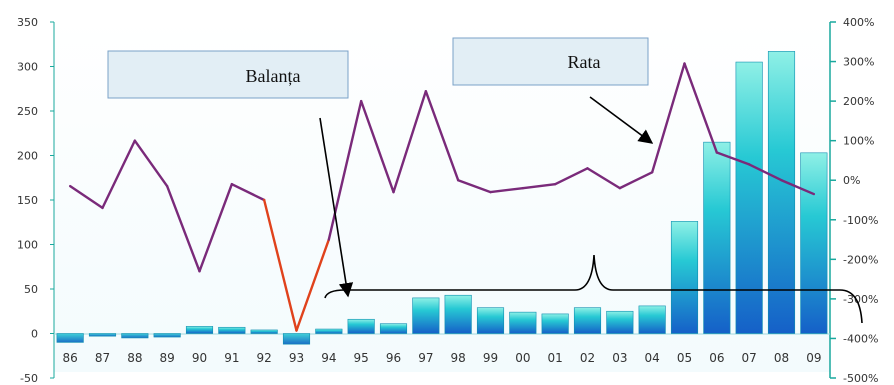 This screenshot has height=385, width=894. I want to click on right-tick-label: -100%, so click(860, 220).